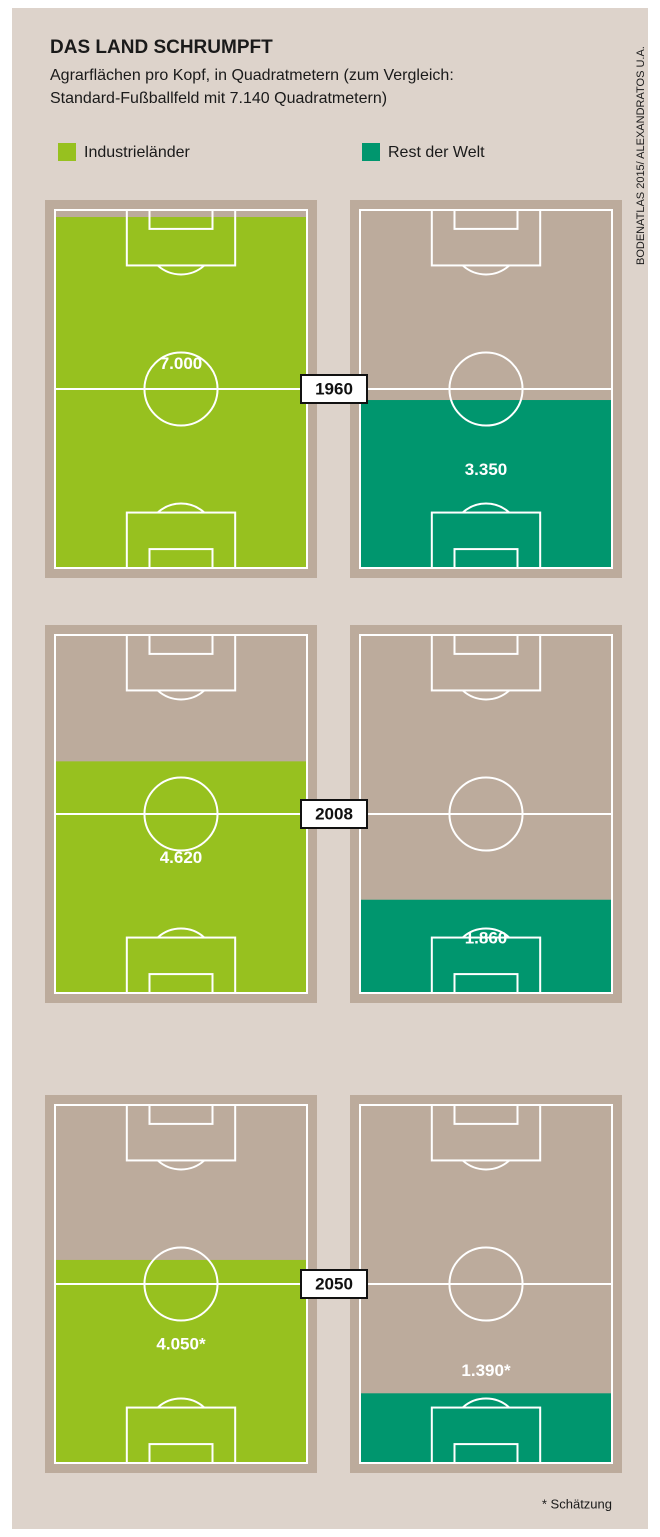 Image resolution: width=660 pixels, height=1537 pixels. Describe the element at coordinates (486, 469) in the screenshot. I see `value-label: 3.350` at that location.